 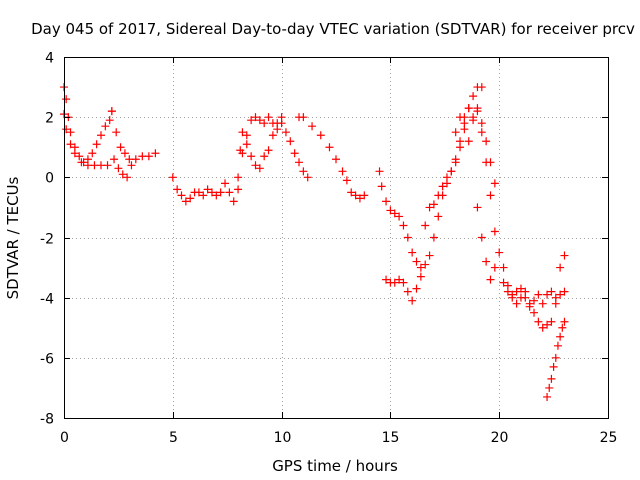 I want to click on y-tick-label: -4, so click(x=47, y=300).